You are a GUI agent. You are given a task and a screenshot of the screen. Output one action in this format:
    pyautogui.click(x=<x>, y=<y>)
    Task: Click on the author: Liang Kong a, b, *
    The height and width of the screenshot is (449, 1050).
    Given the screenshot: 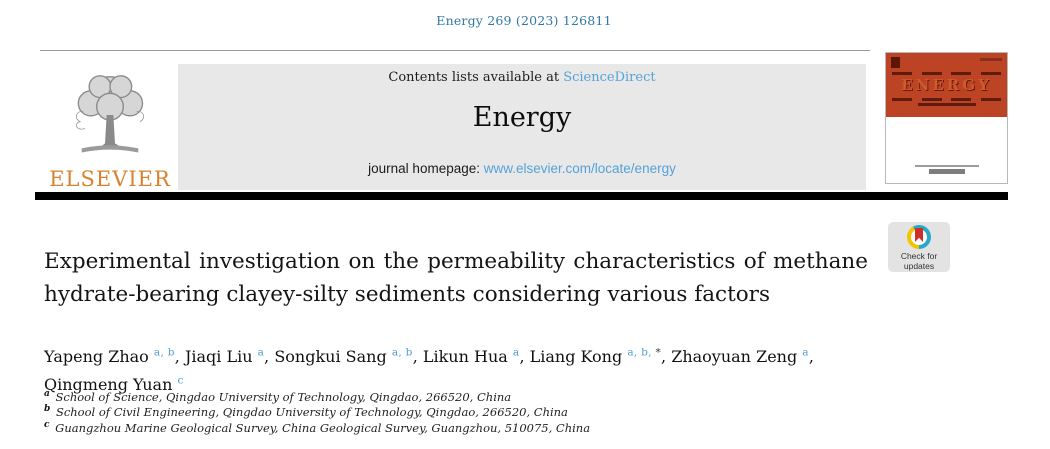 What is the action you would take?
    pyautogui.click(x=595, y=356)
    